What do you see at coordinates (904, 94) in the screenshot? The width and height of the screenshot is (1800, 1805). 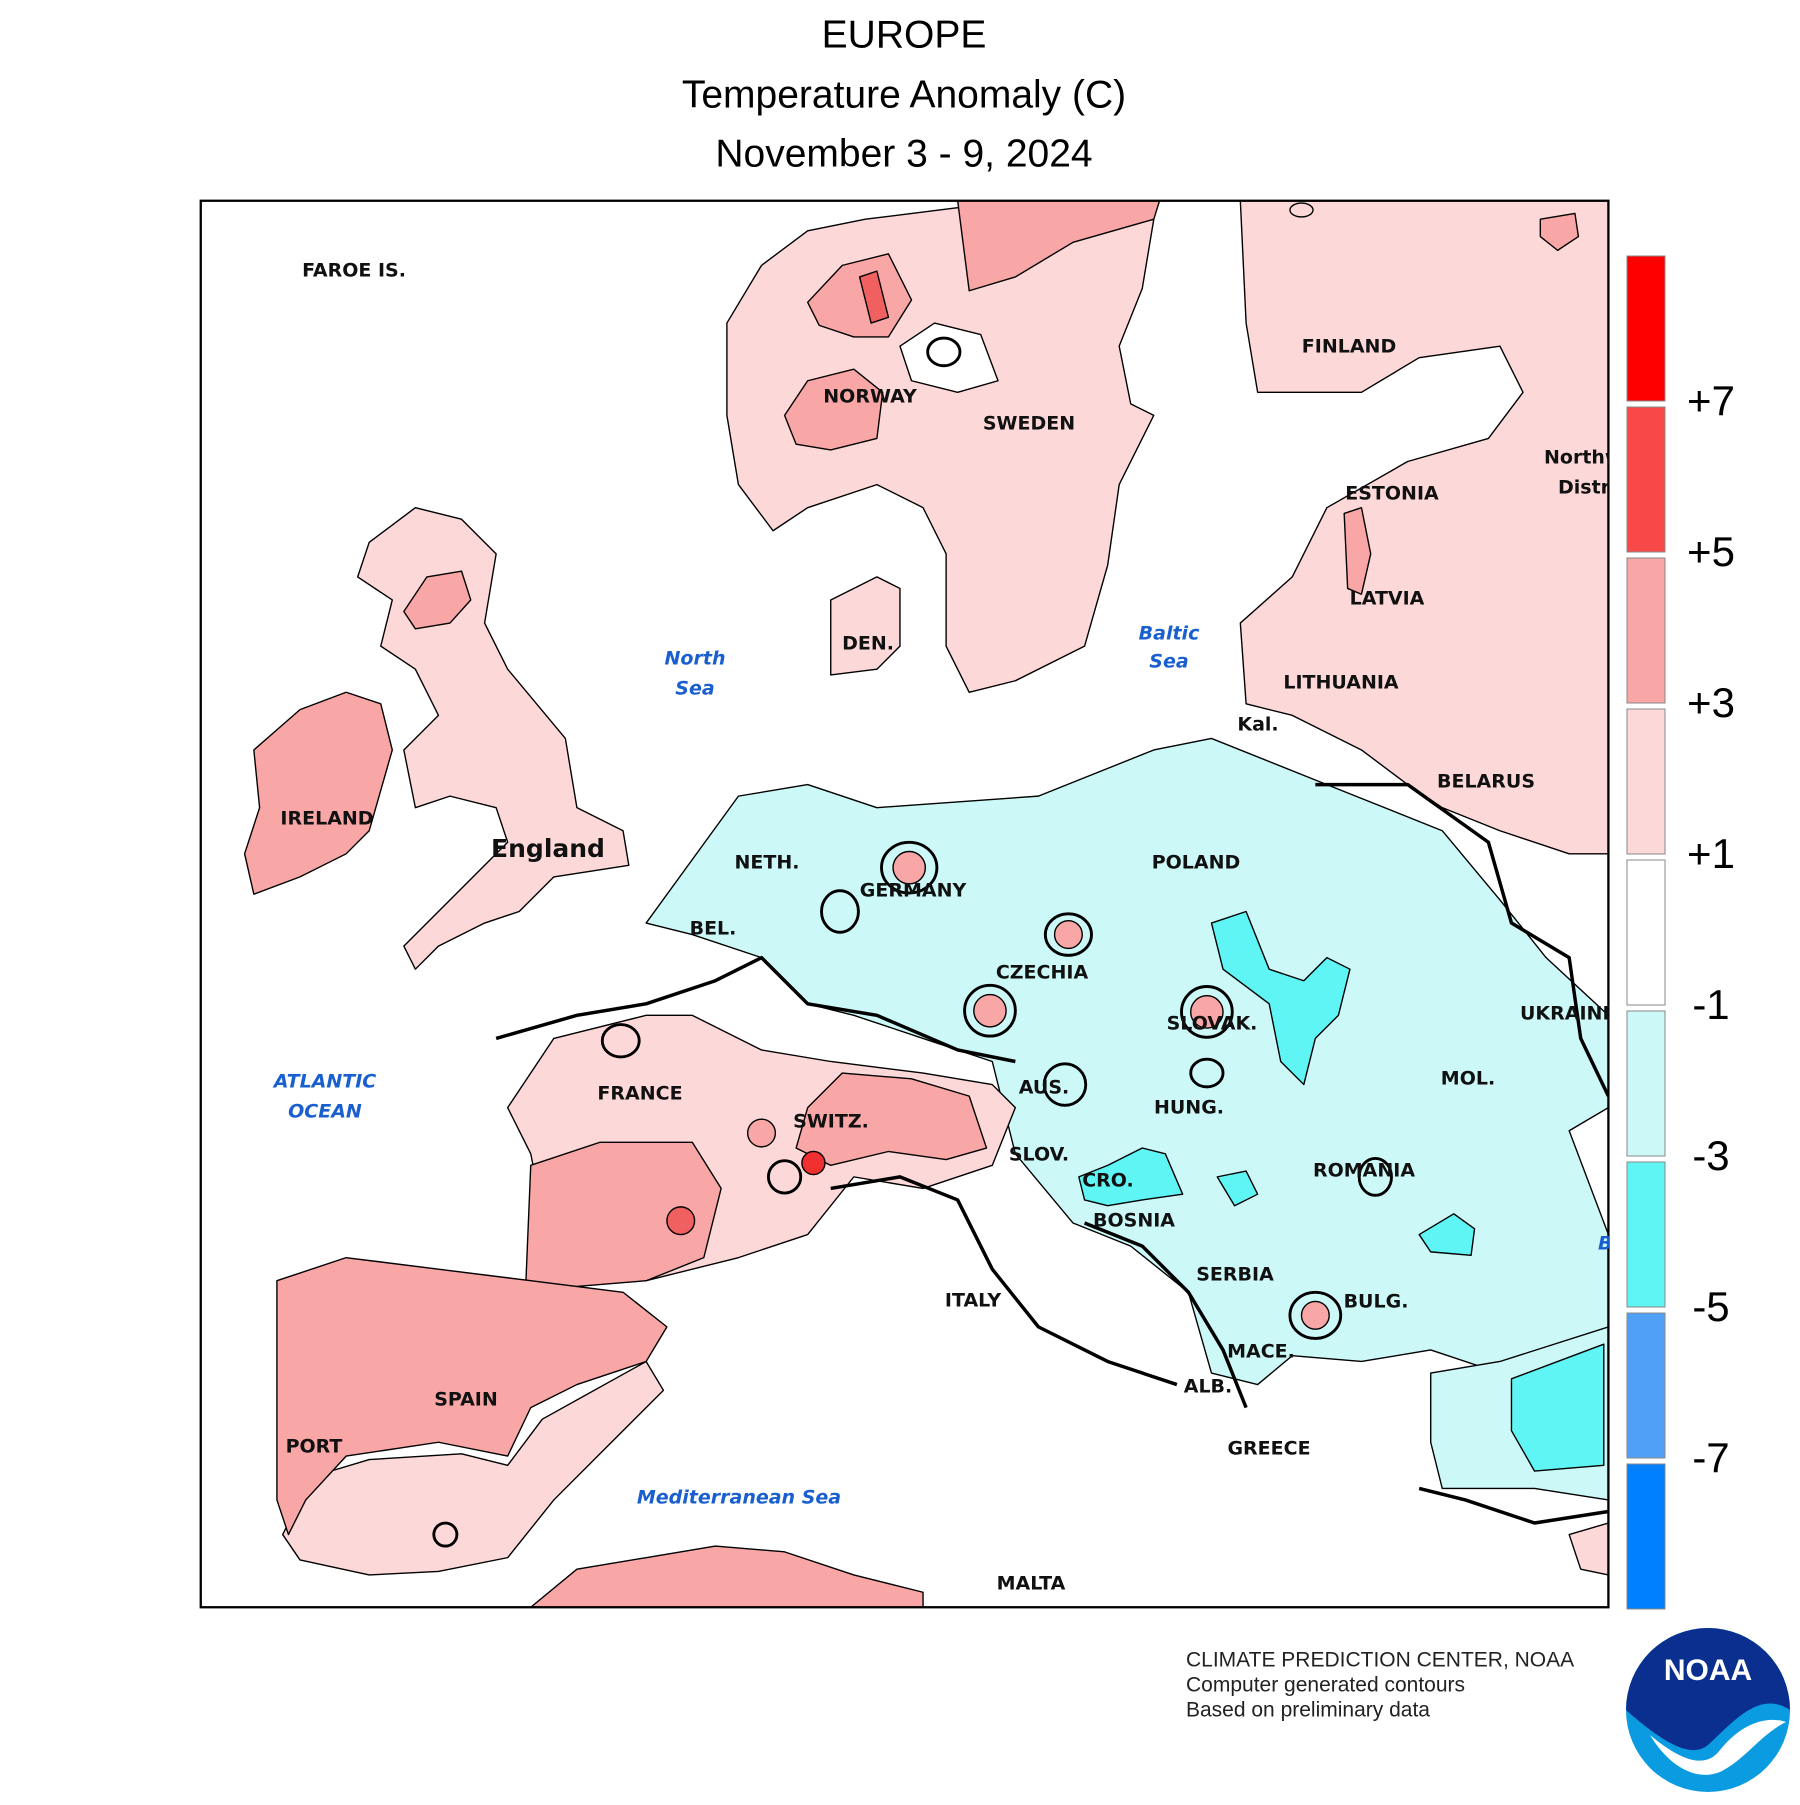 I see `subtitle: Temperature Anomaly (C)` at bounding box center [904, 94].